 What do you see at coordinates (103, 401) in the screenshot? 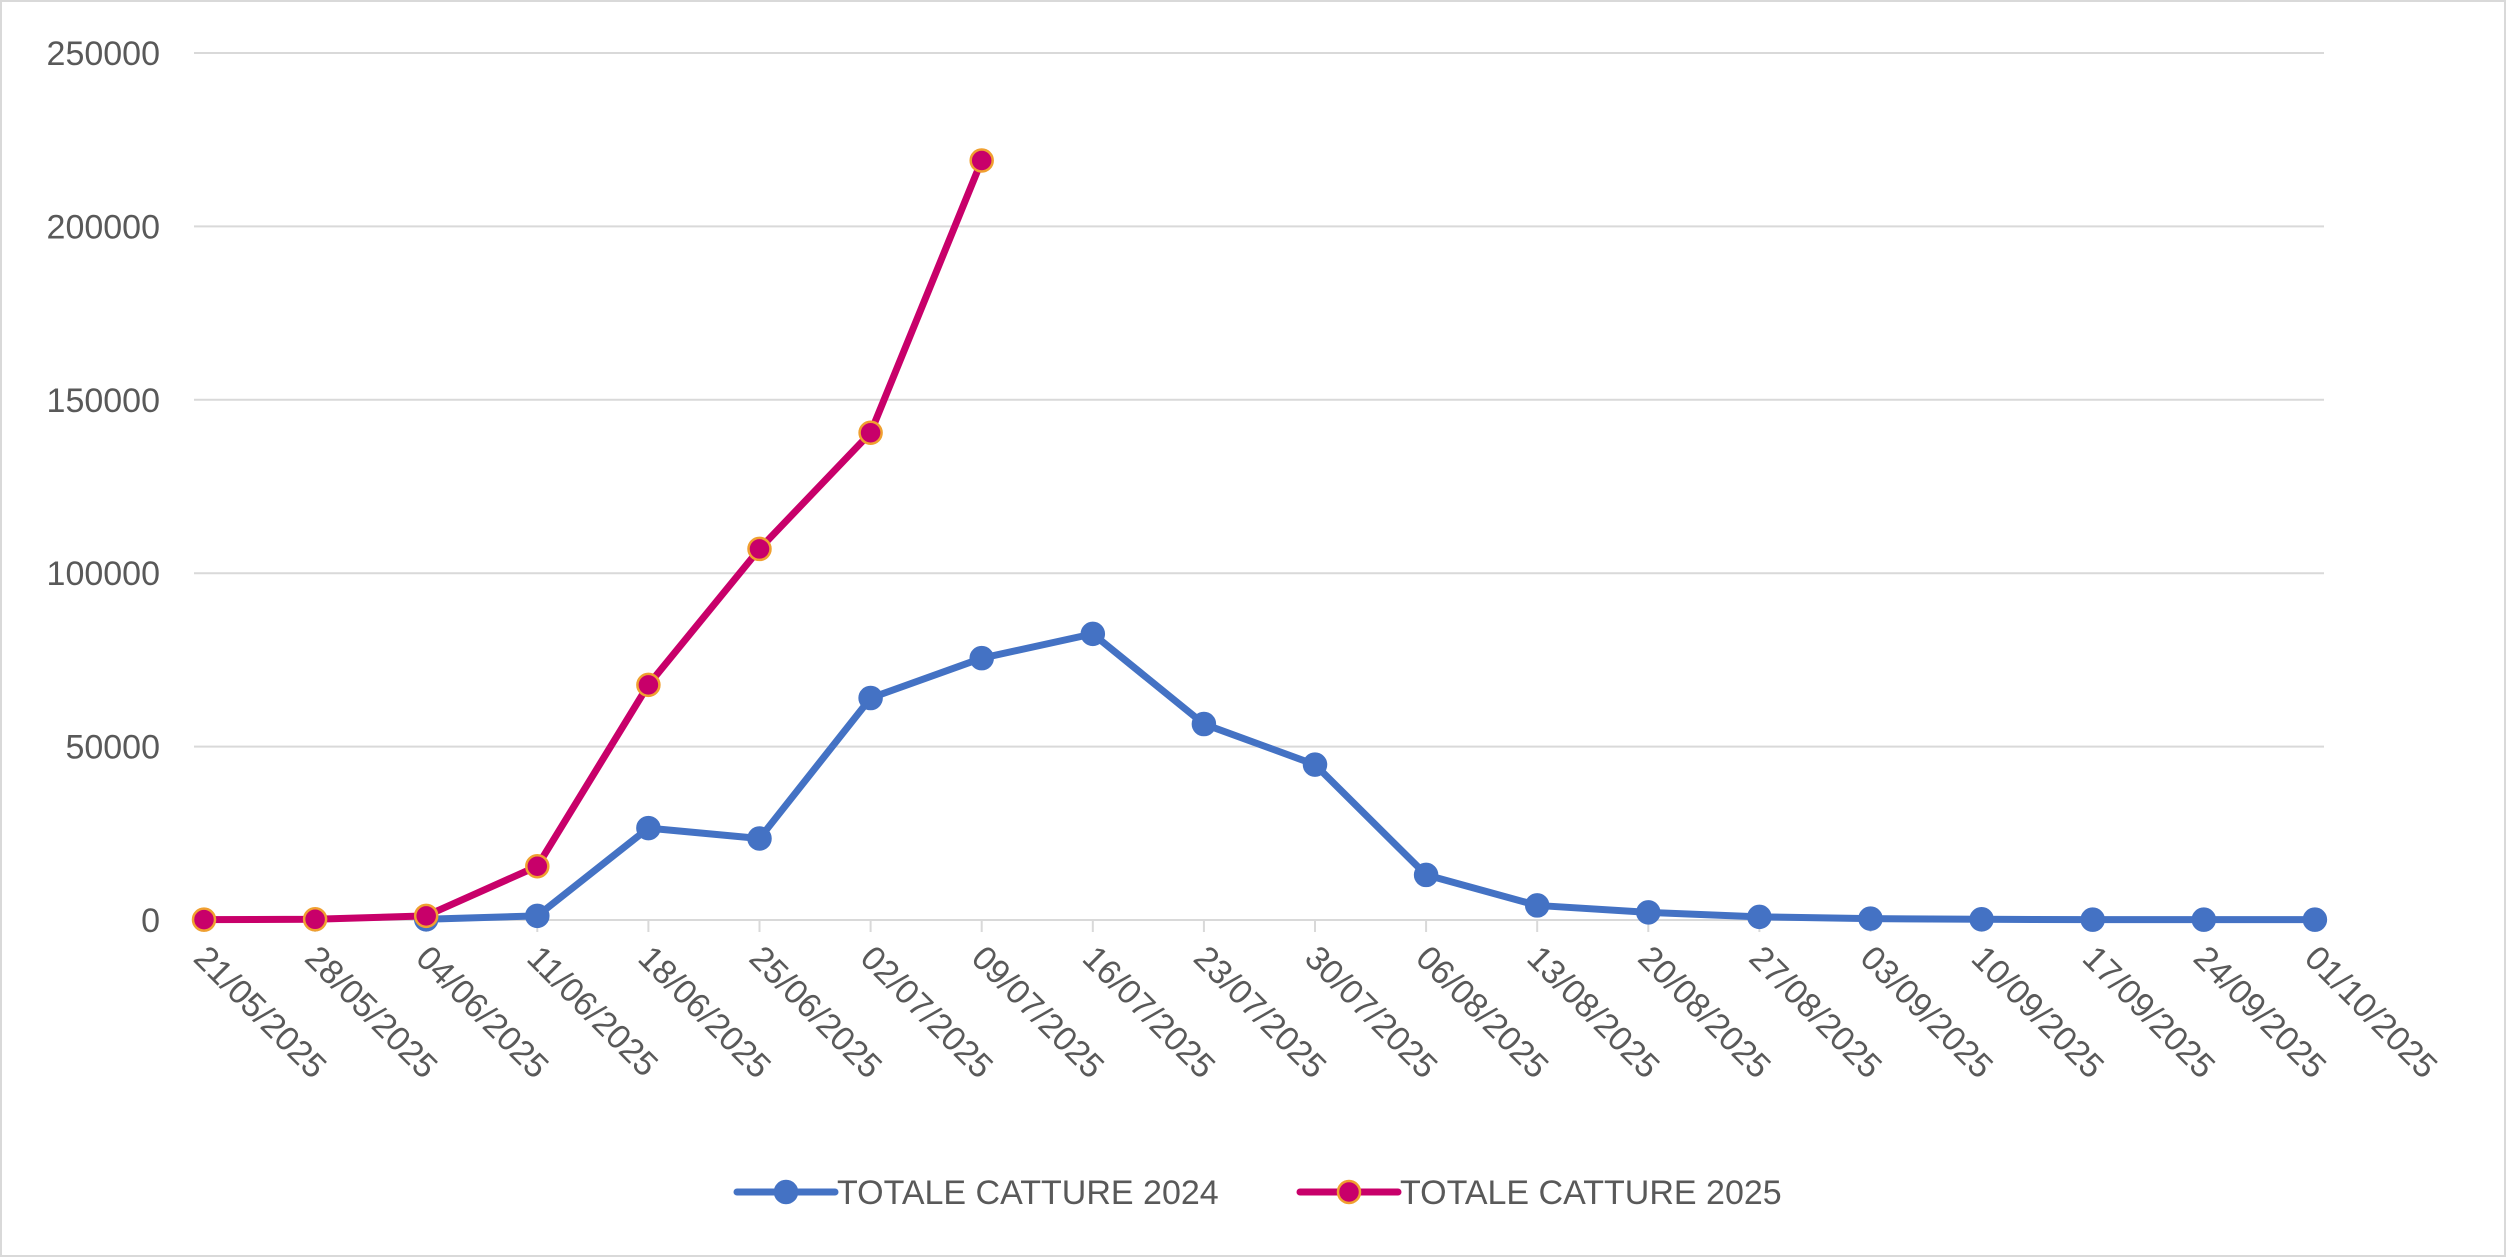
I see `y-tick-label: 150000` at bounding box center [103, 401].